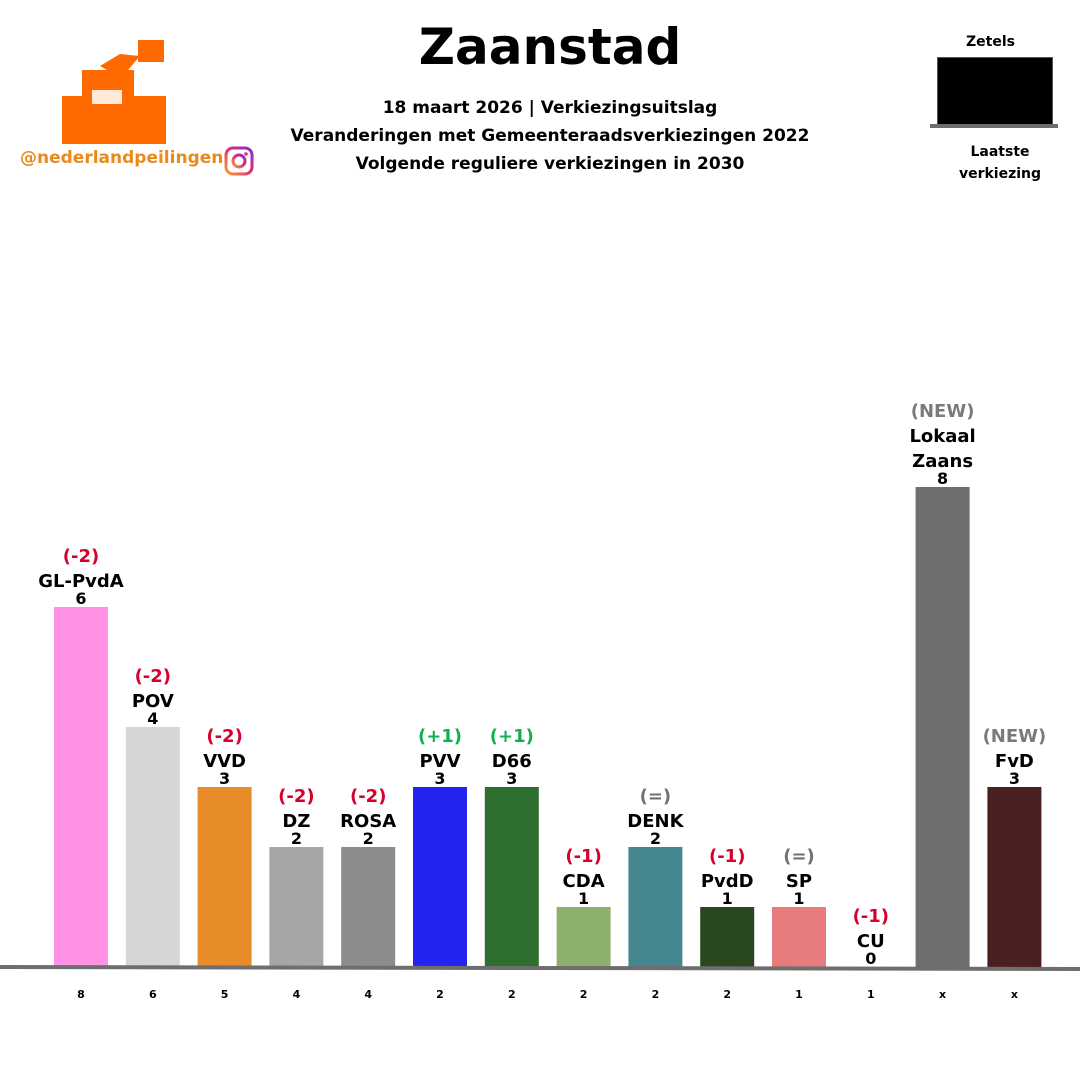 The height and width of the screenshot is (1080, 1080). Describe the element at coordinates (512, 761) in the screenshot. I see `party-label: D66` at that location.